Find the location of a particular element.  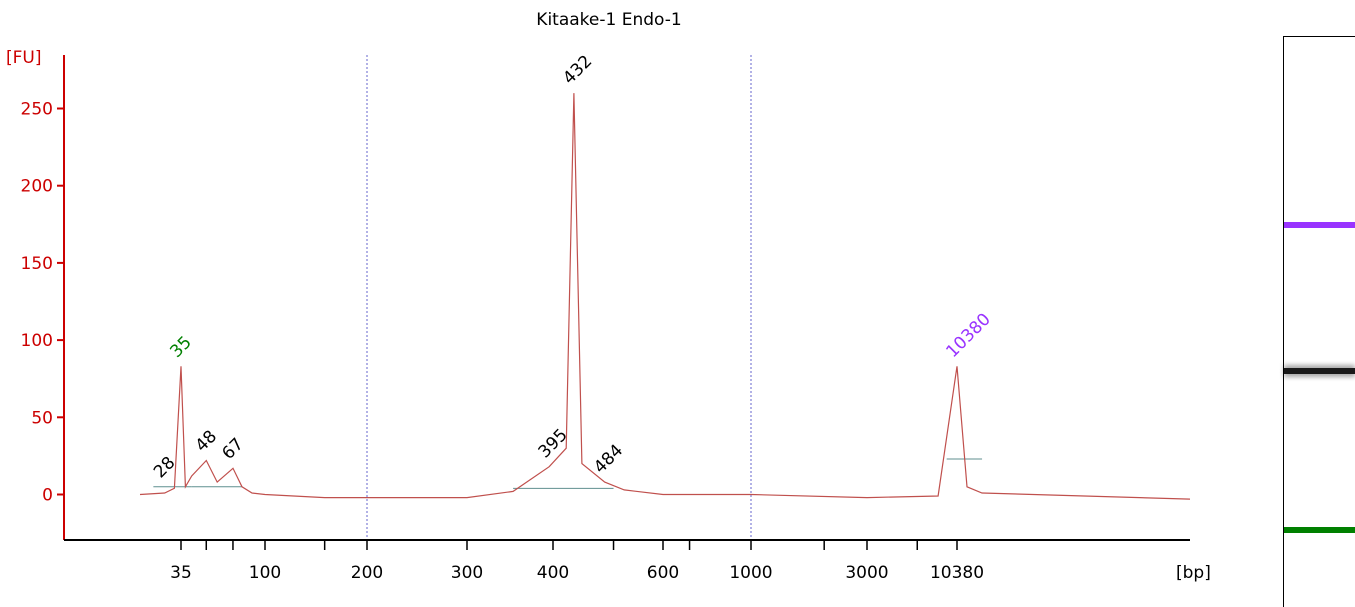

peak-label: 67 is located at coordinates (232, 448).